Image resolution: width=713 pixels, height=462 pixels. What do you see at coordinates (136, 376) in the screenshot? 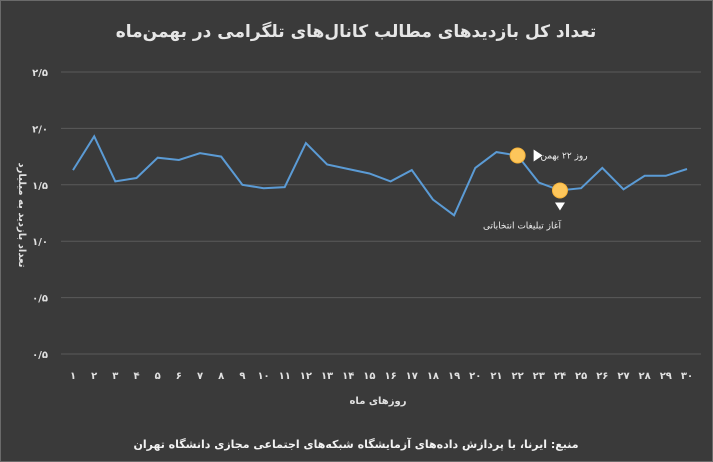
I see `x-tick-label: ۴` at bounding box center [136, 376].